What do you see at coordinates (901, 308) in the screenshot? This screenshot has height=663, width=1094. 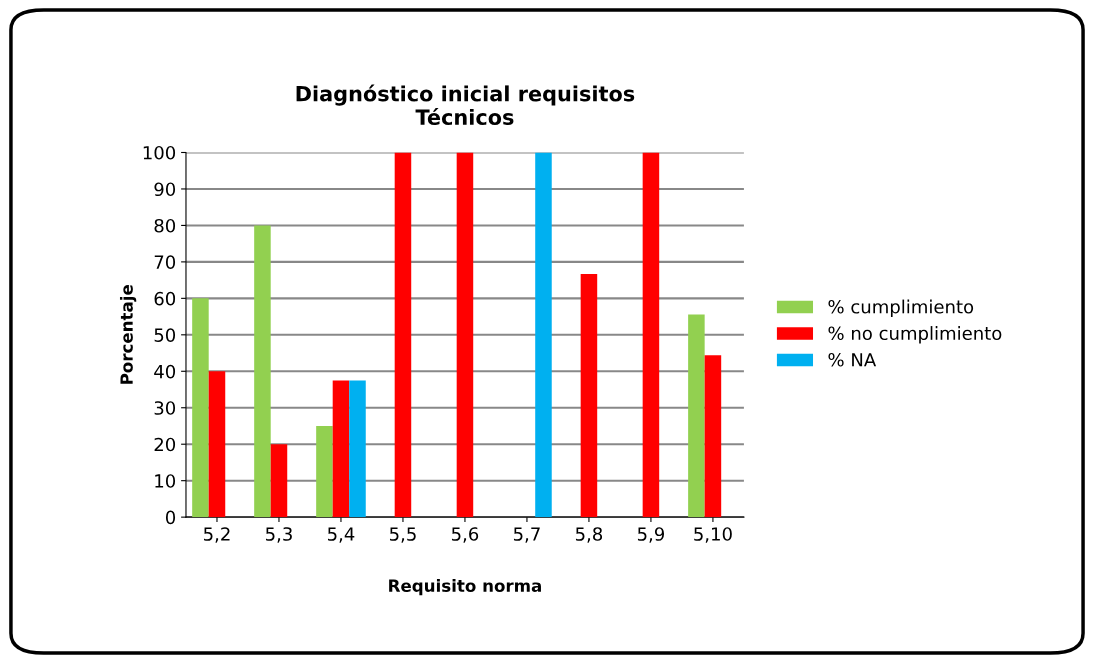 I see `legend-label: % cumplimiento` at bounding box center [901, 308].